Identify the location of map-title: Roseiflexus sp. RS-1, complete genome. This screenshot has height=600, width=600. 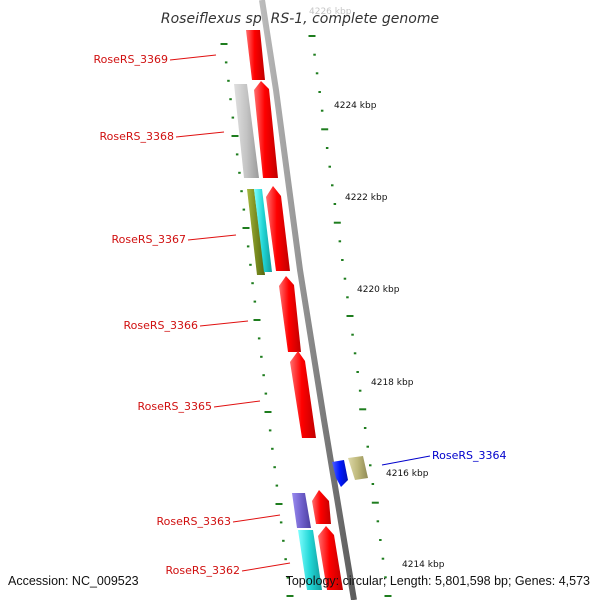
(300, 19).